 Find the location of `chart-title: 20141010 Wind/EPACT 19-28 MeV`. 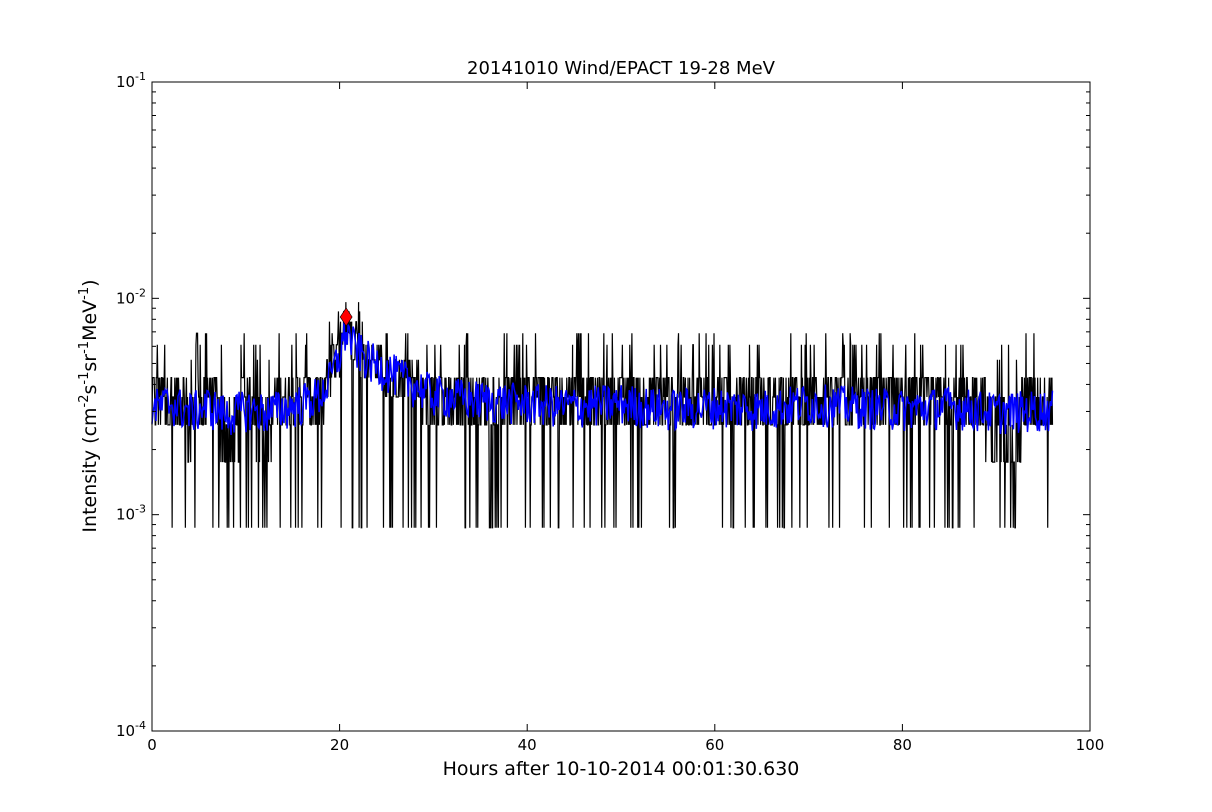

chart-title: 20141010 Wind/EPACT 19-28 MeV is located at coordinates (621, 68).